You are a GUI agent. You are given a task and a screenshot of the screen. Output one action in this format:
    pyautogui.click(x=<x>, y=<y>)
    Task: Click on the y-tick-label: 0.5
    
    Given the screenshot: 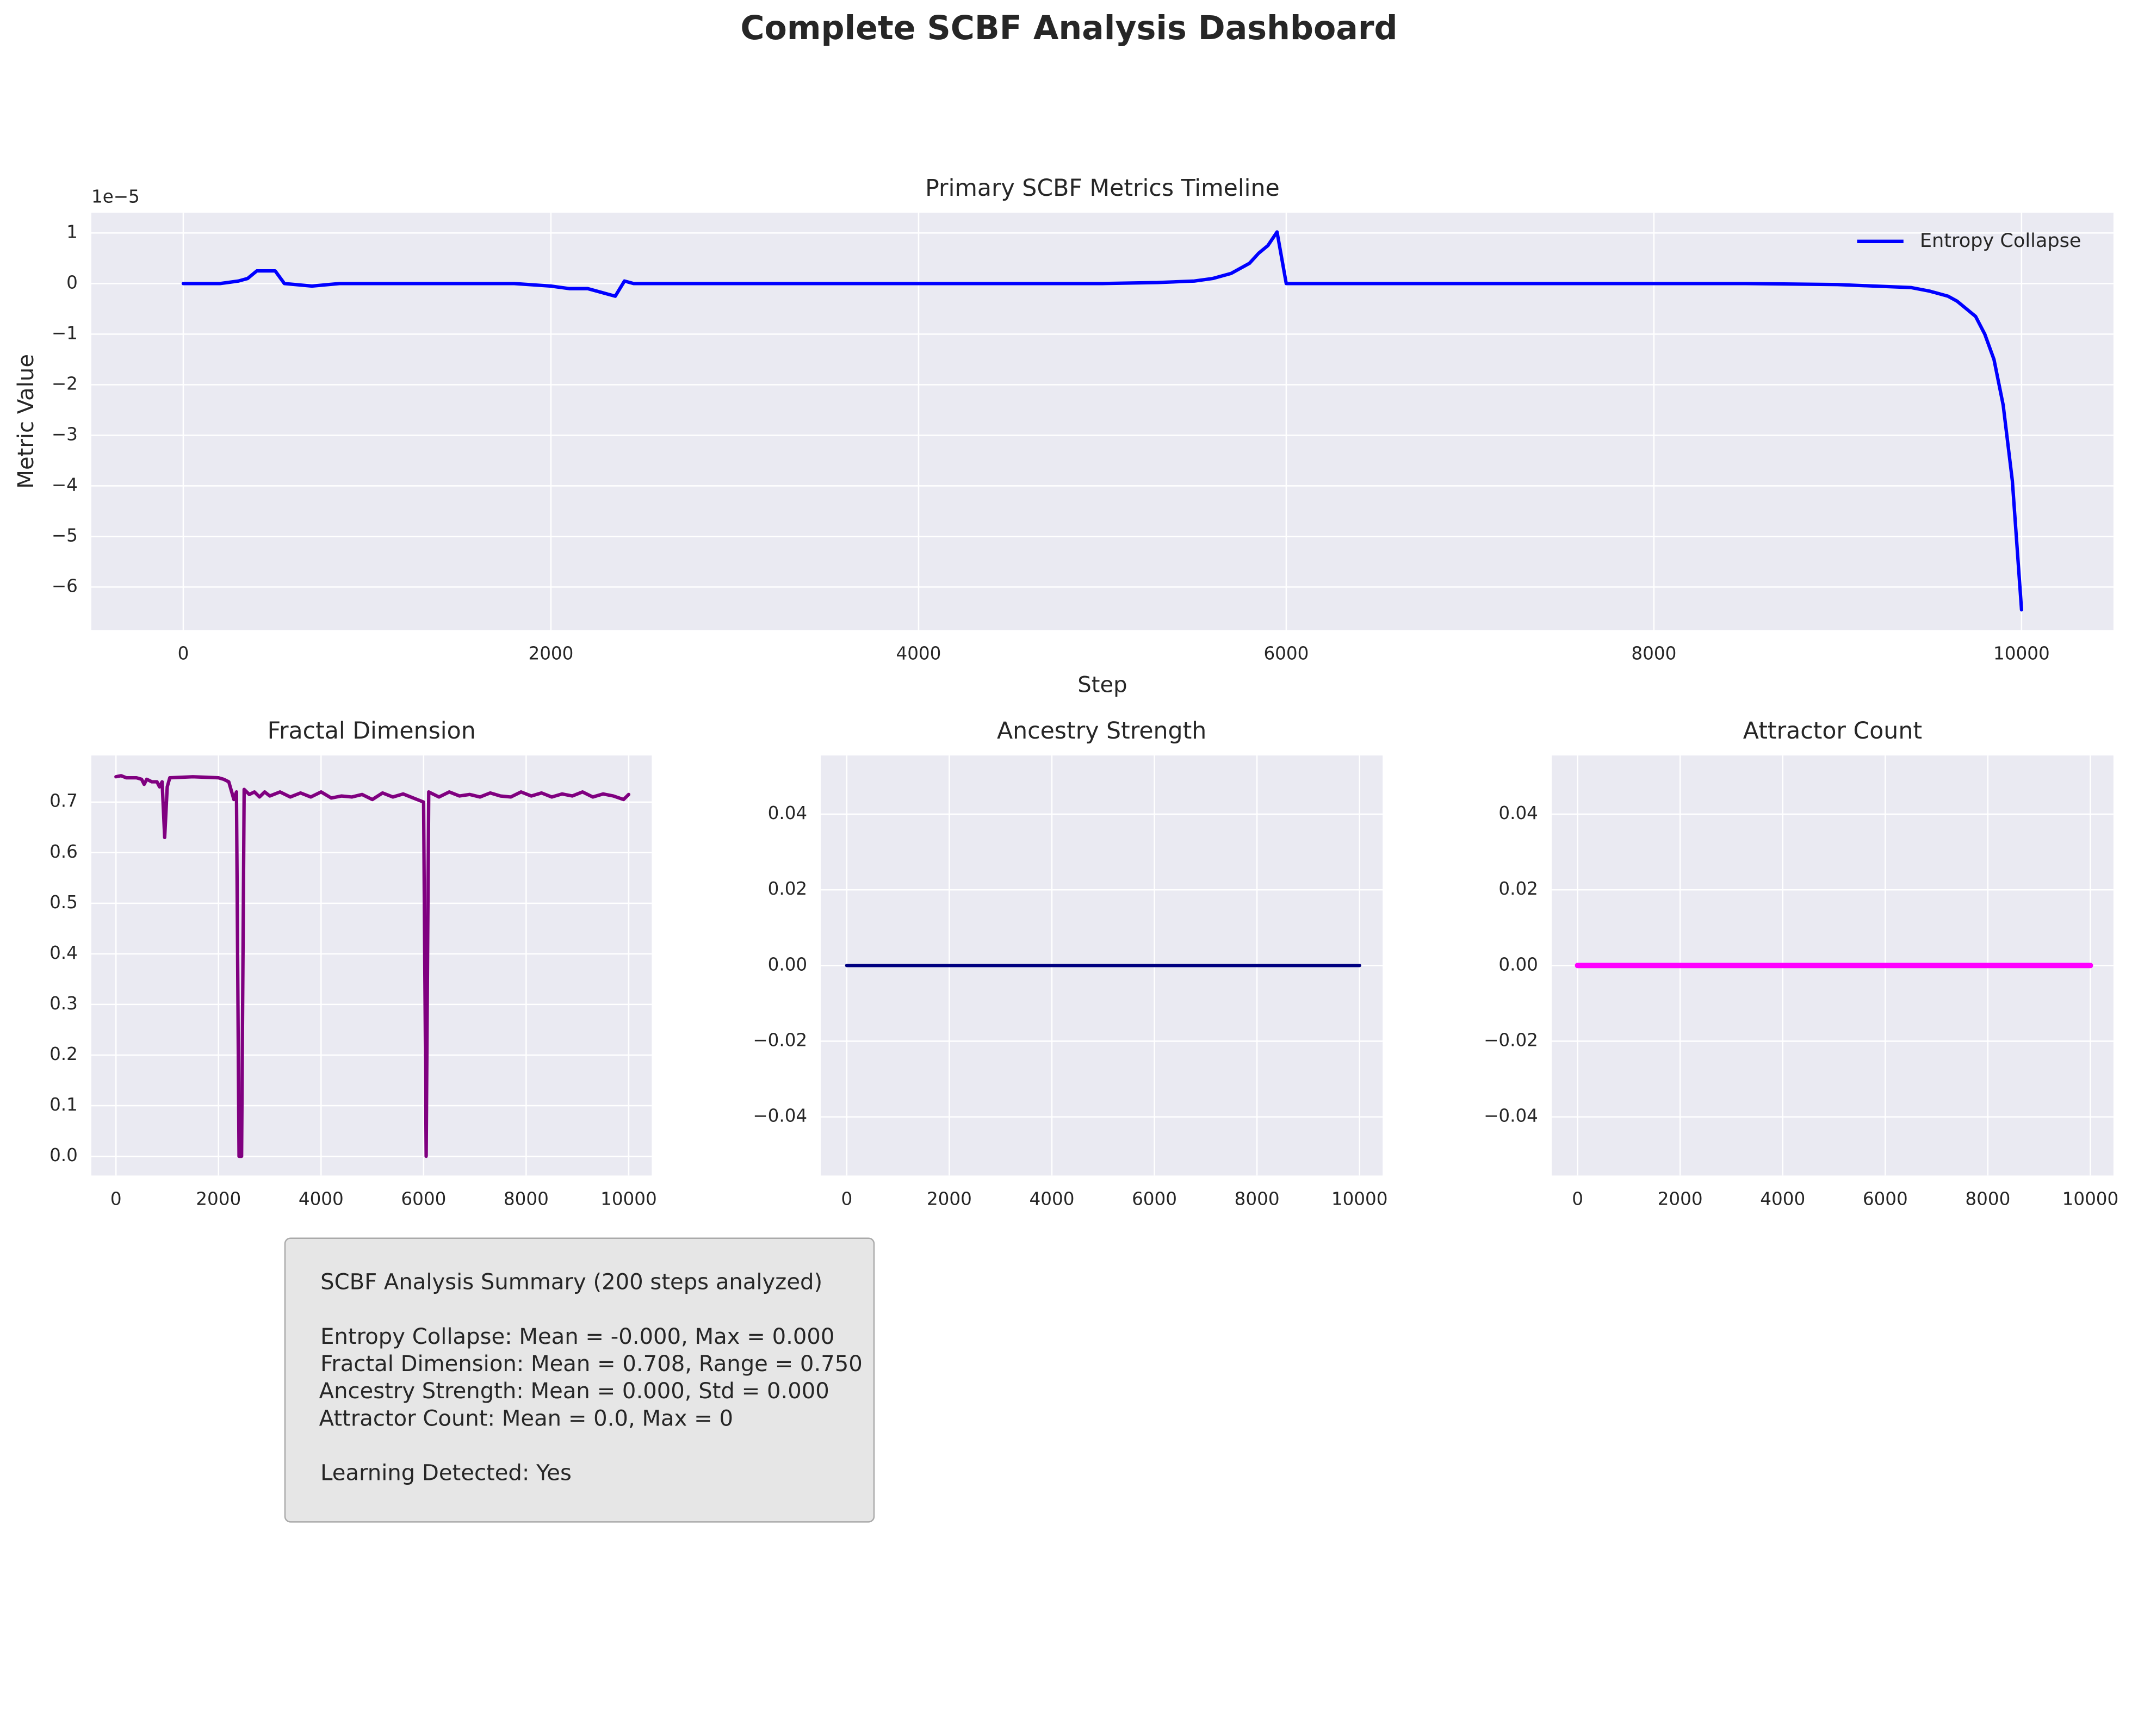 What is the action you would take?
    pyautogui.click(x=63, y=902)
    